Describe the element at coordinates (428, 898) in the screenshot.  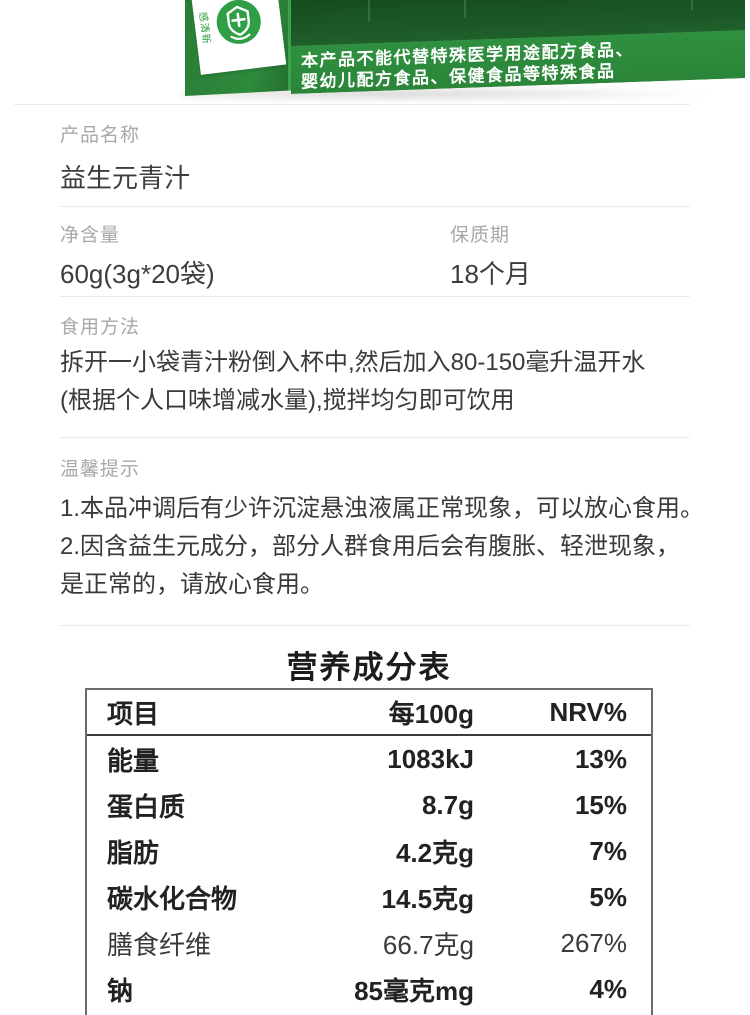
I see `cell-per: 14.5克g` at that location.